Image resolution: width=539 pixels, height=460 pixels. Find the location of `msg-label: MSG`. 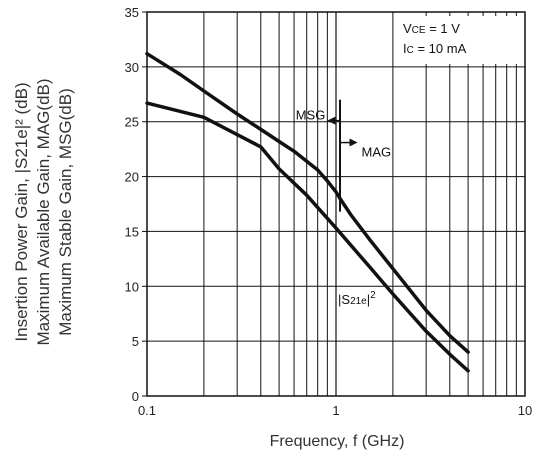

msg-label: MSG is located at coordinates (311, 115).